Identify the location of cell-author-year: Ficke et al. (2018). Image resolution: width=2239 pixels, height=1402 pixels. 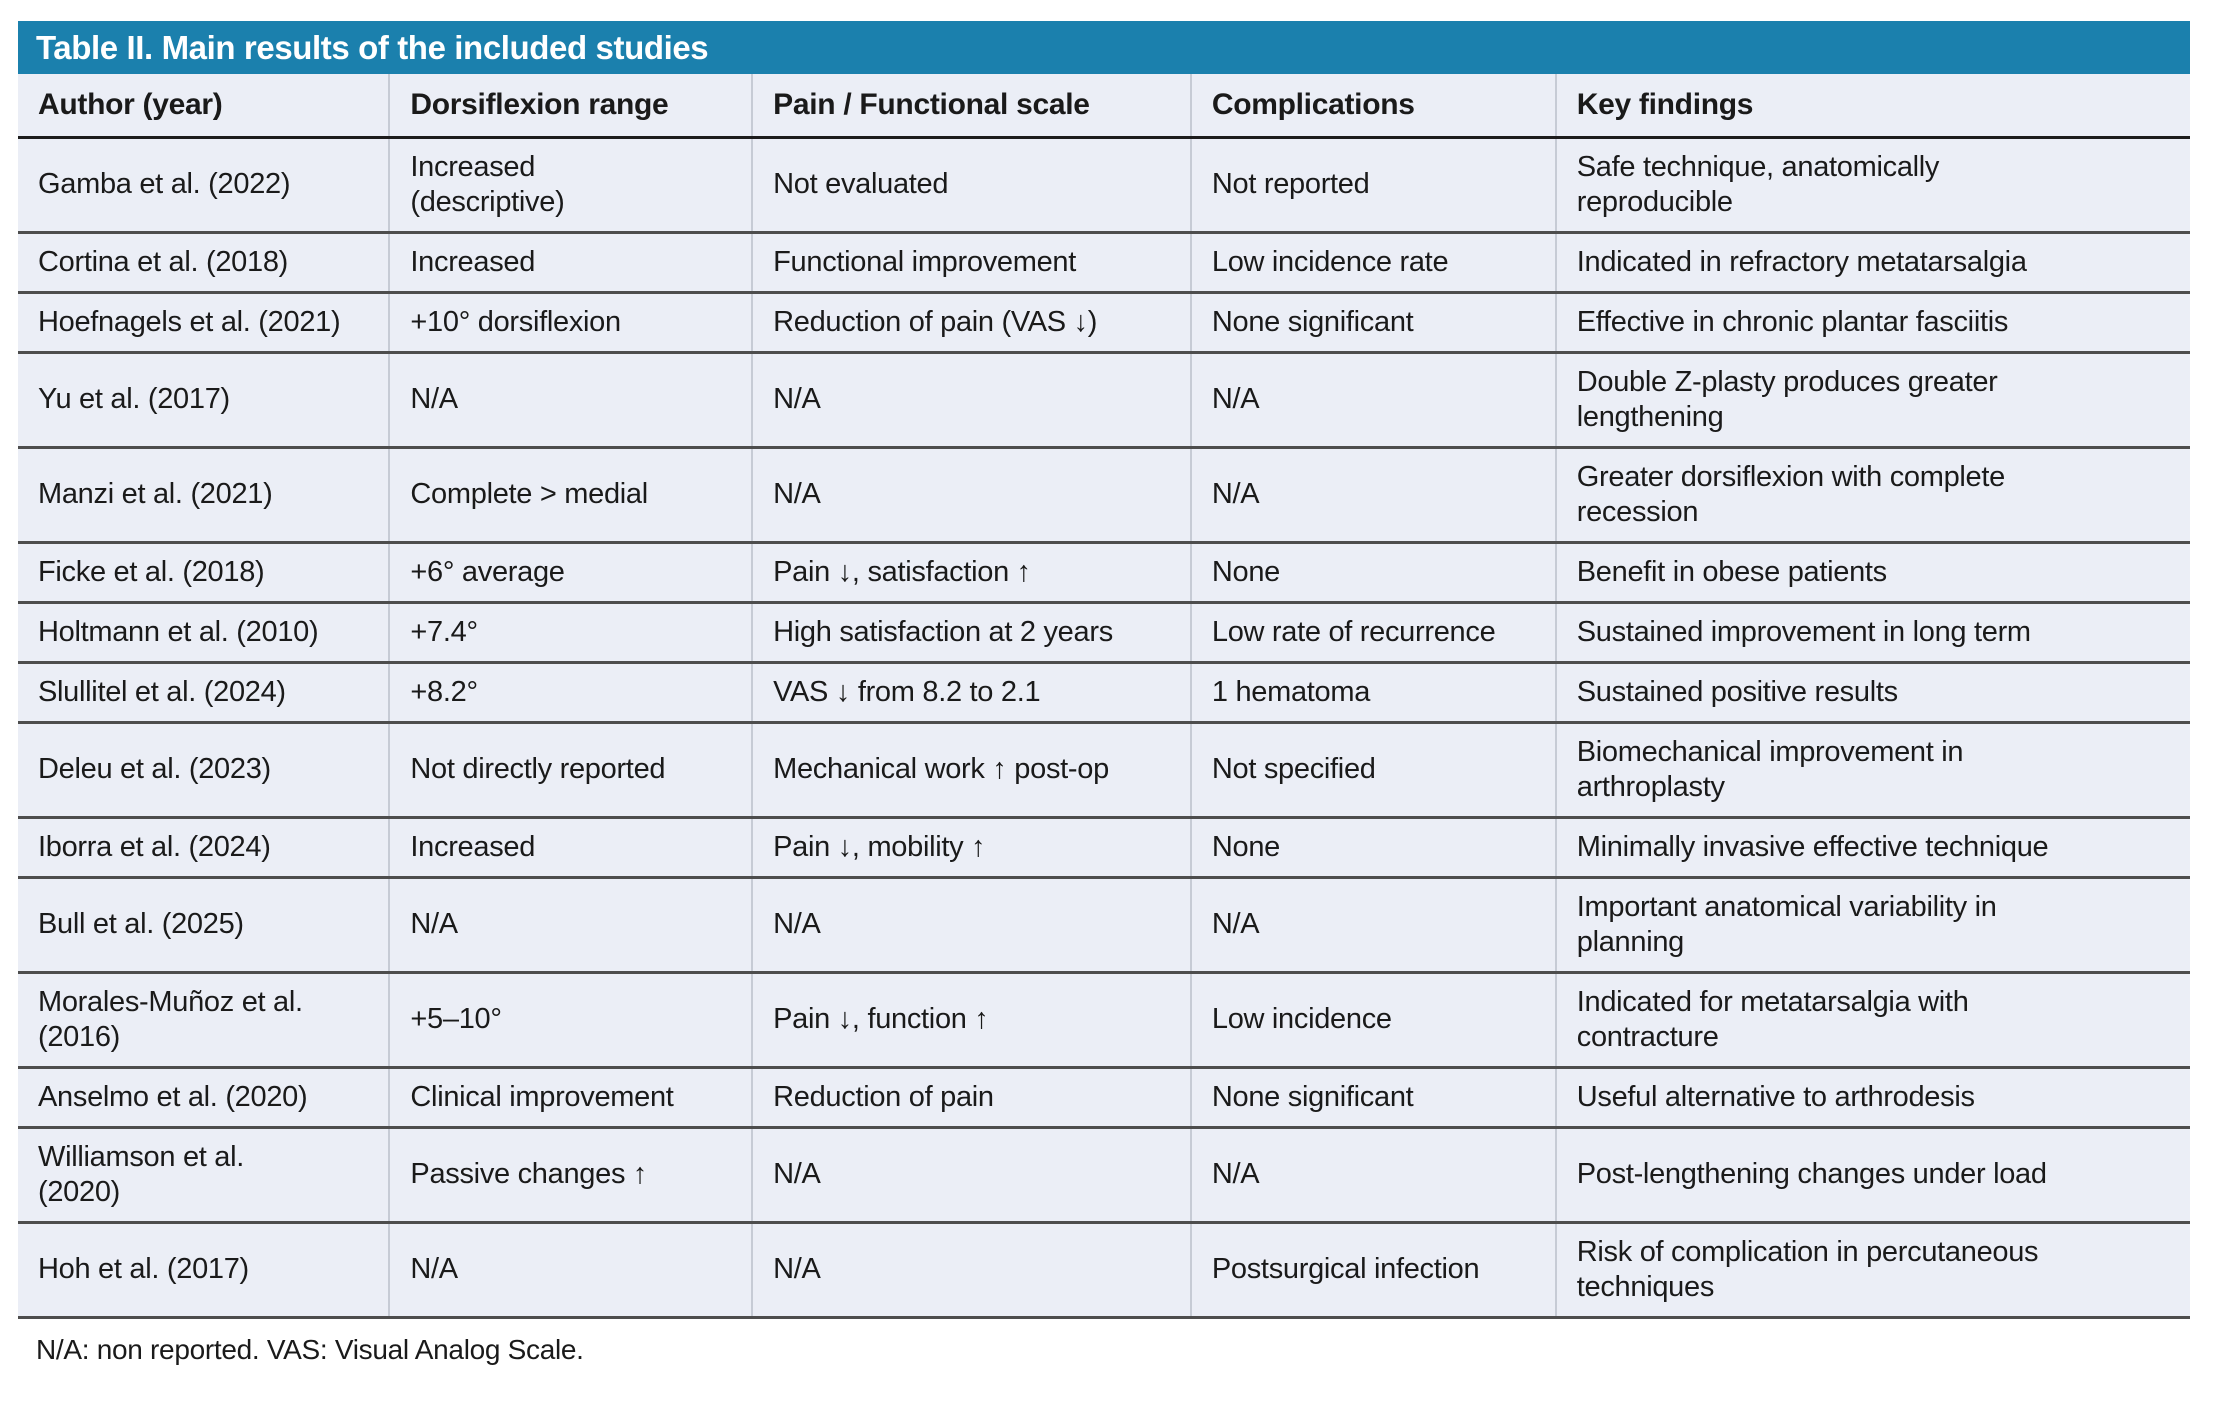
(151, 571).